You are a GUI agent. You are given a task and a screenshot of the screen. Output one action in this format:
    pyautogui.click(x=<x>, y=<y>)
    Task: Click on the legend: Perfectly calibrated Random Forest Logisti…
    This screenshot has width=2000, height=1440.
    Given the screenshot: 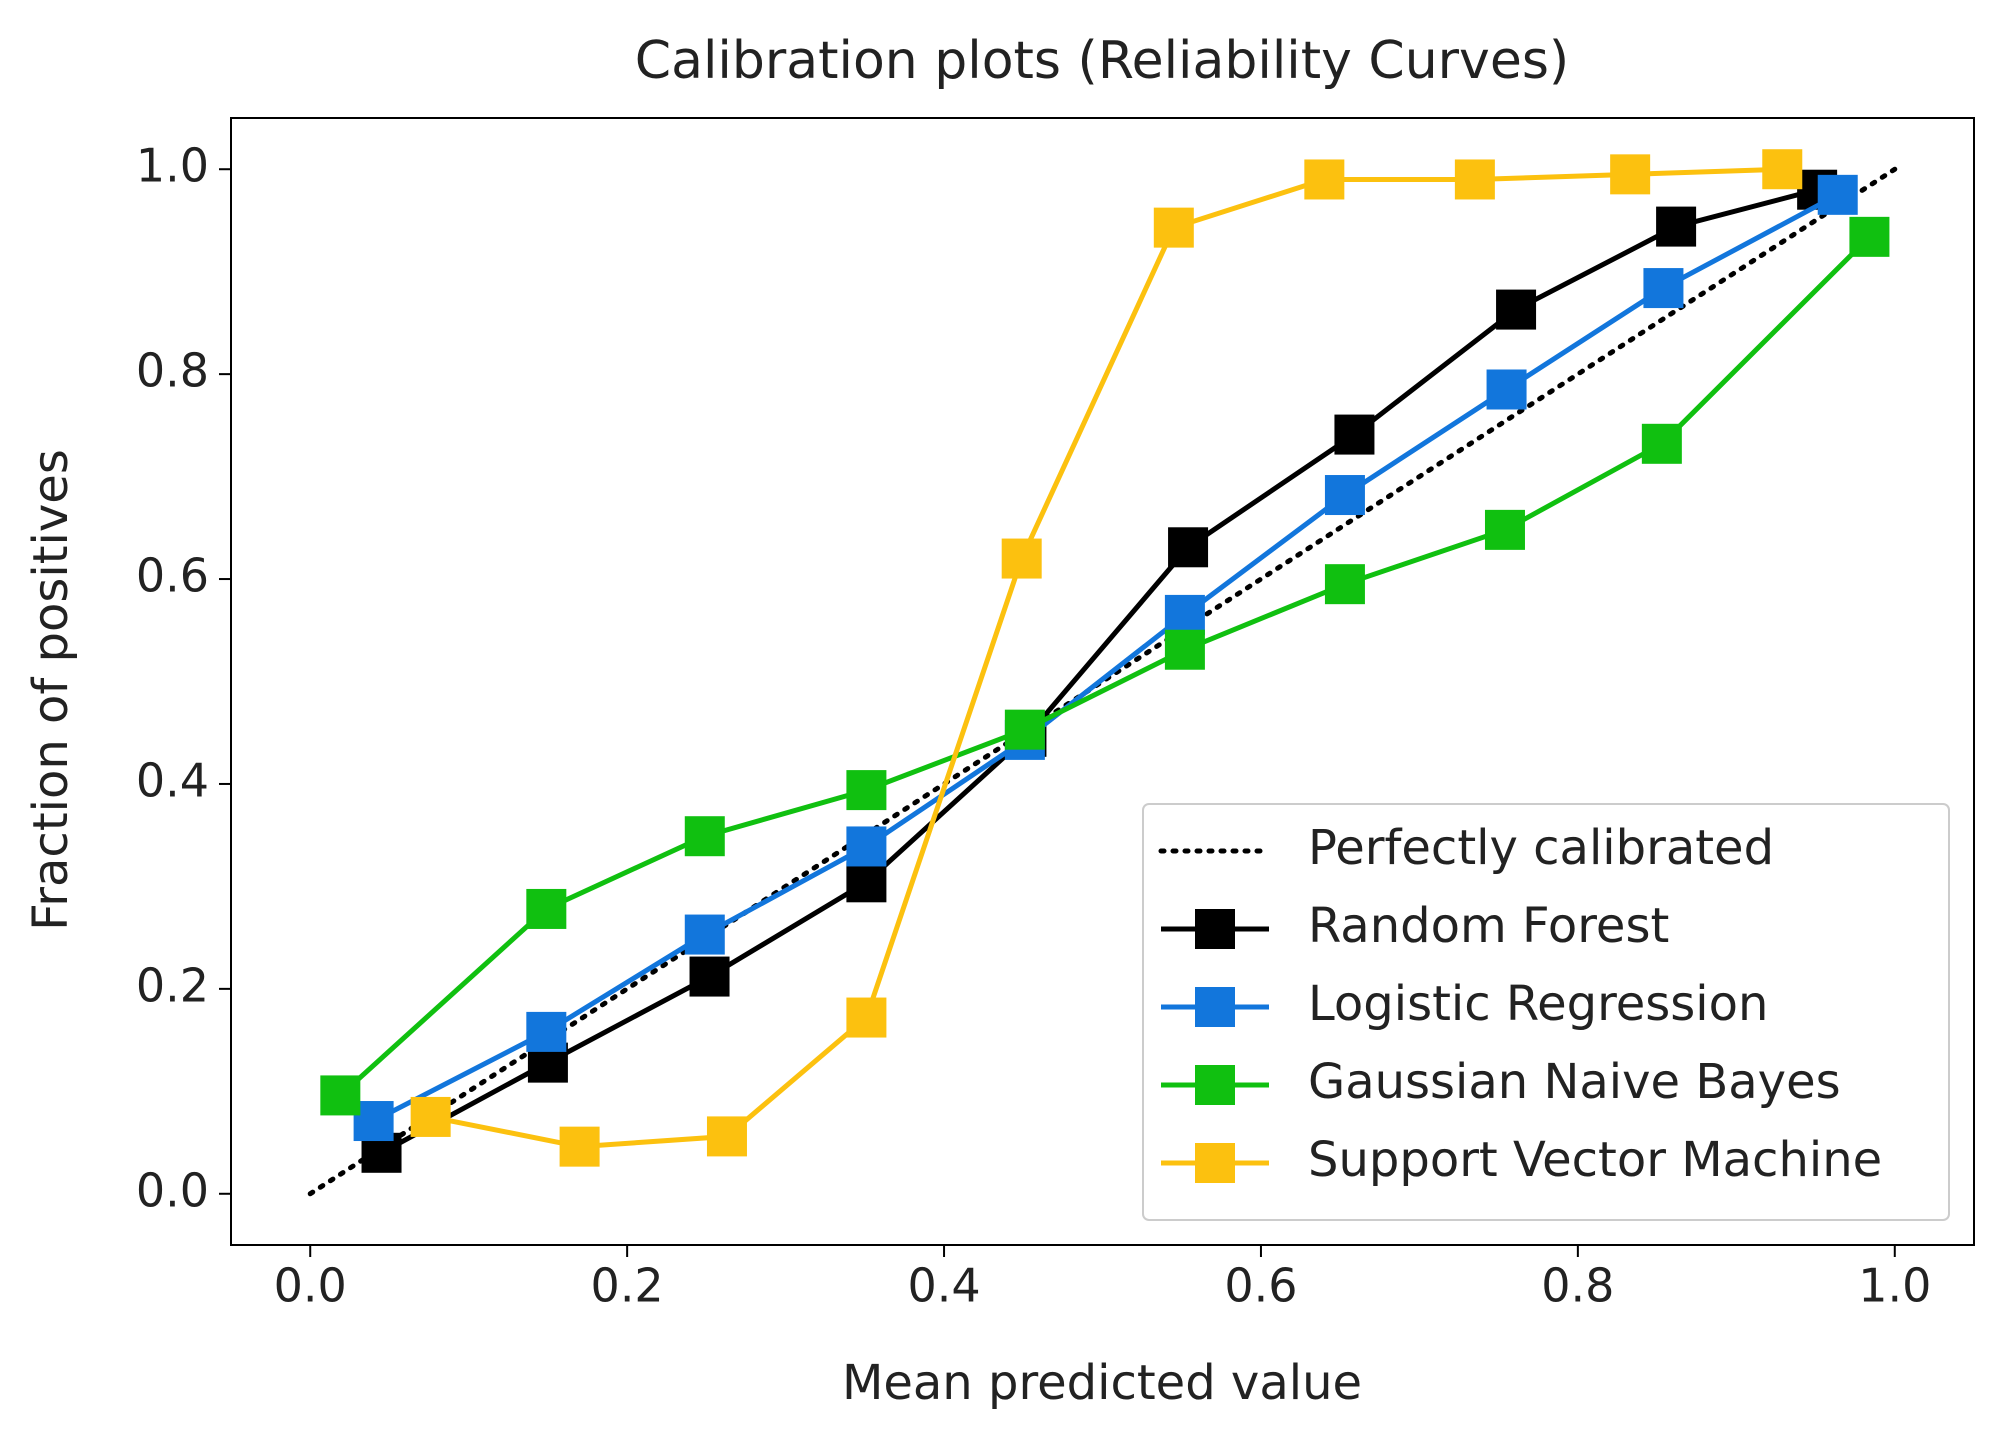 What is the action you would take?
    pyautogui.click(x=1546, y=1012)
    